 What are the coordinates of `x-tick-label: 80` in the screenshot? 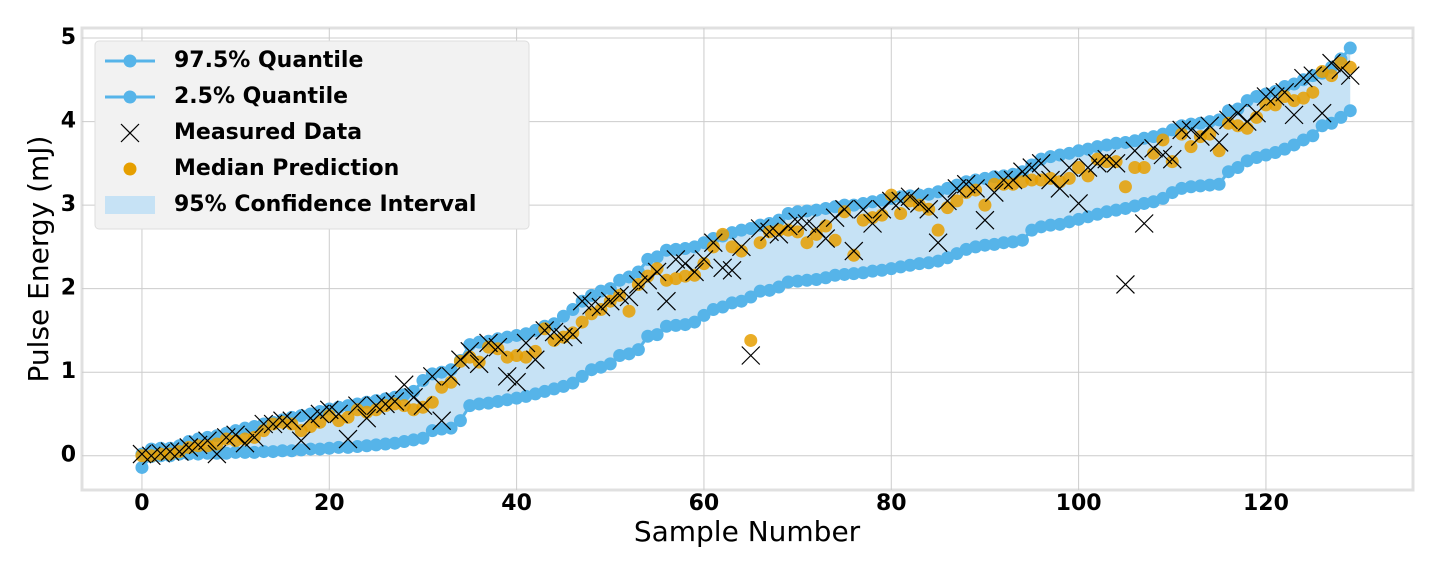 It's located at (891, 503).